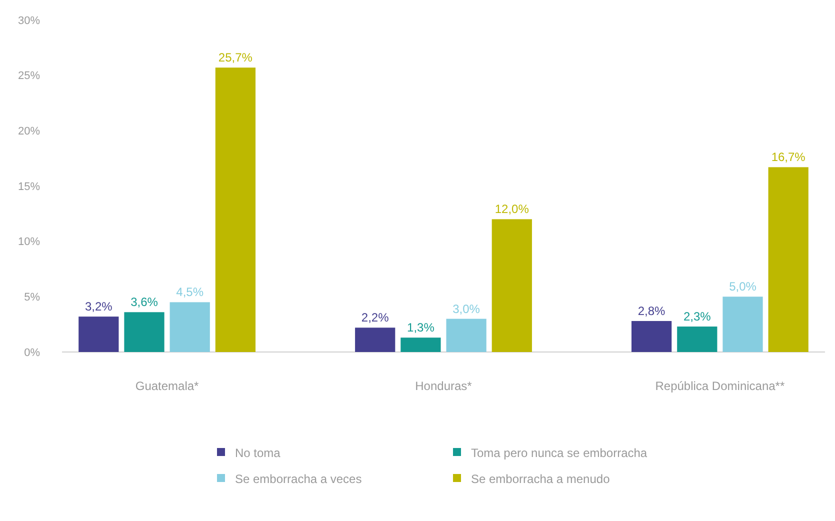 The height and width of the screenshot is (521, 835). I want to click on data-label: 3,6%, so click(144, 302).